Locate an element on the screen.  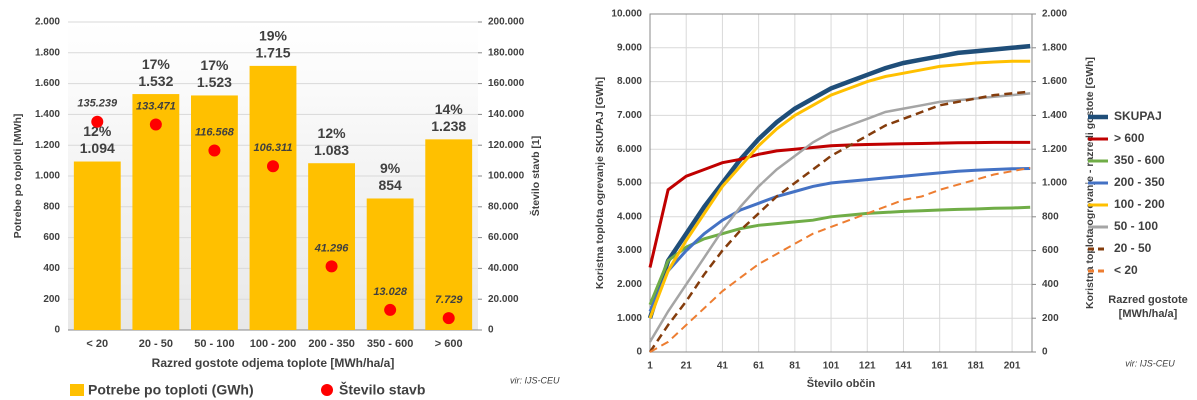
x-axis-title: Število občin is located at coordinates (841, 383).